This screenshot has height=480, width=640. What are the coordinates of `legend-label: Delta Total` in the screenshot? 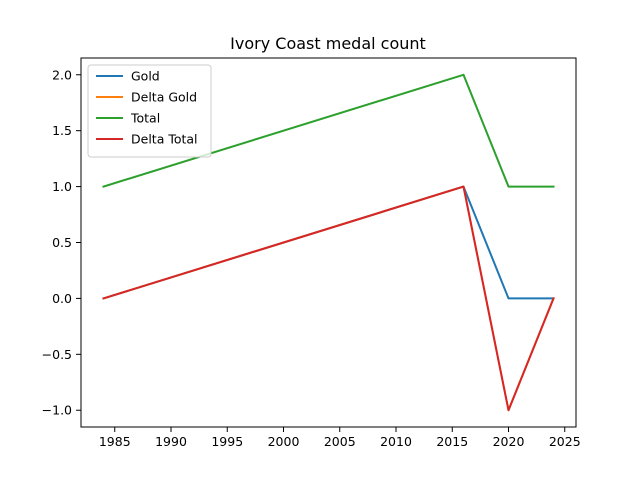 It's located at (164, 139).